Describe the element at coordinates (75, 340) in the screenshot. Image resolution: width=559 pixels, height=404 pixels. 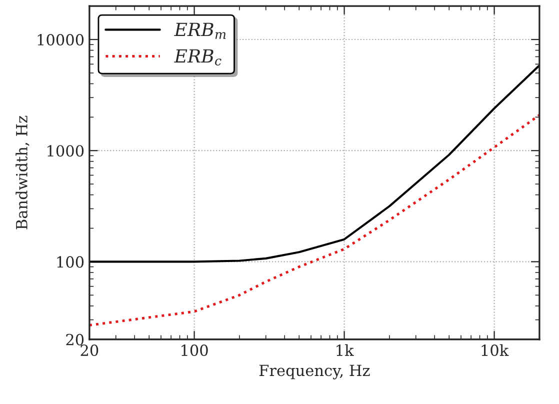
I see `y-tick-label: 20` at that location.